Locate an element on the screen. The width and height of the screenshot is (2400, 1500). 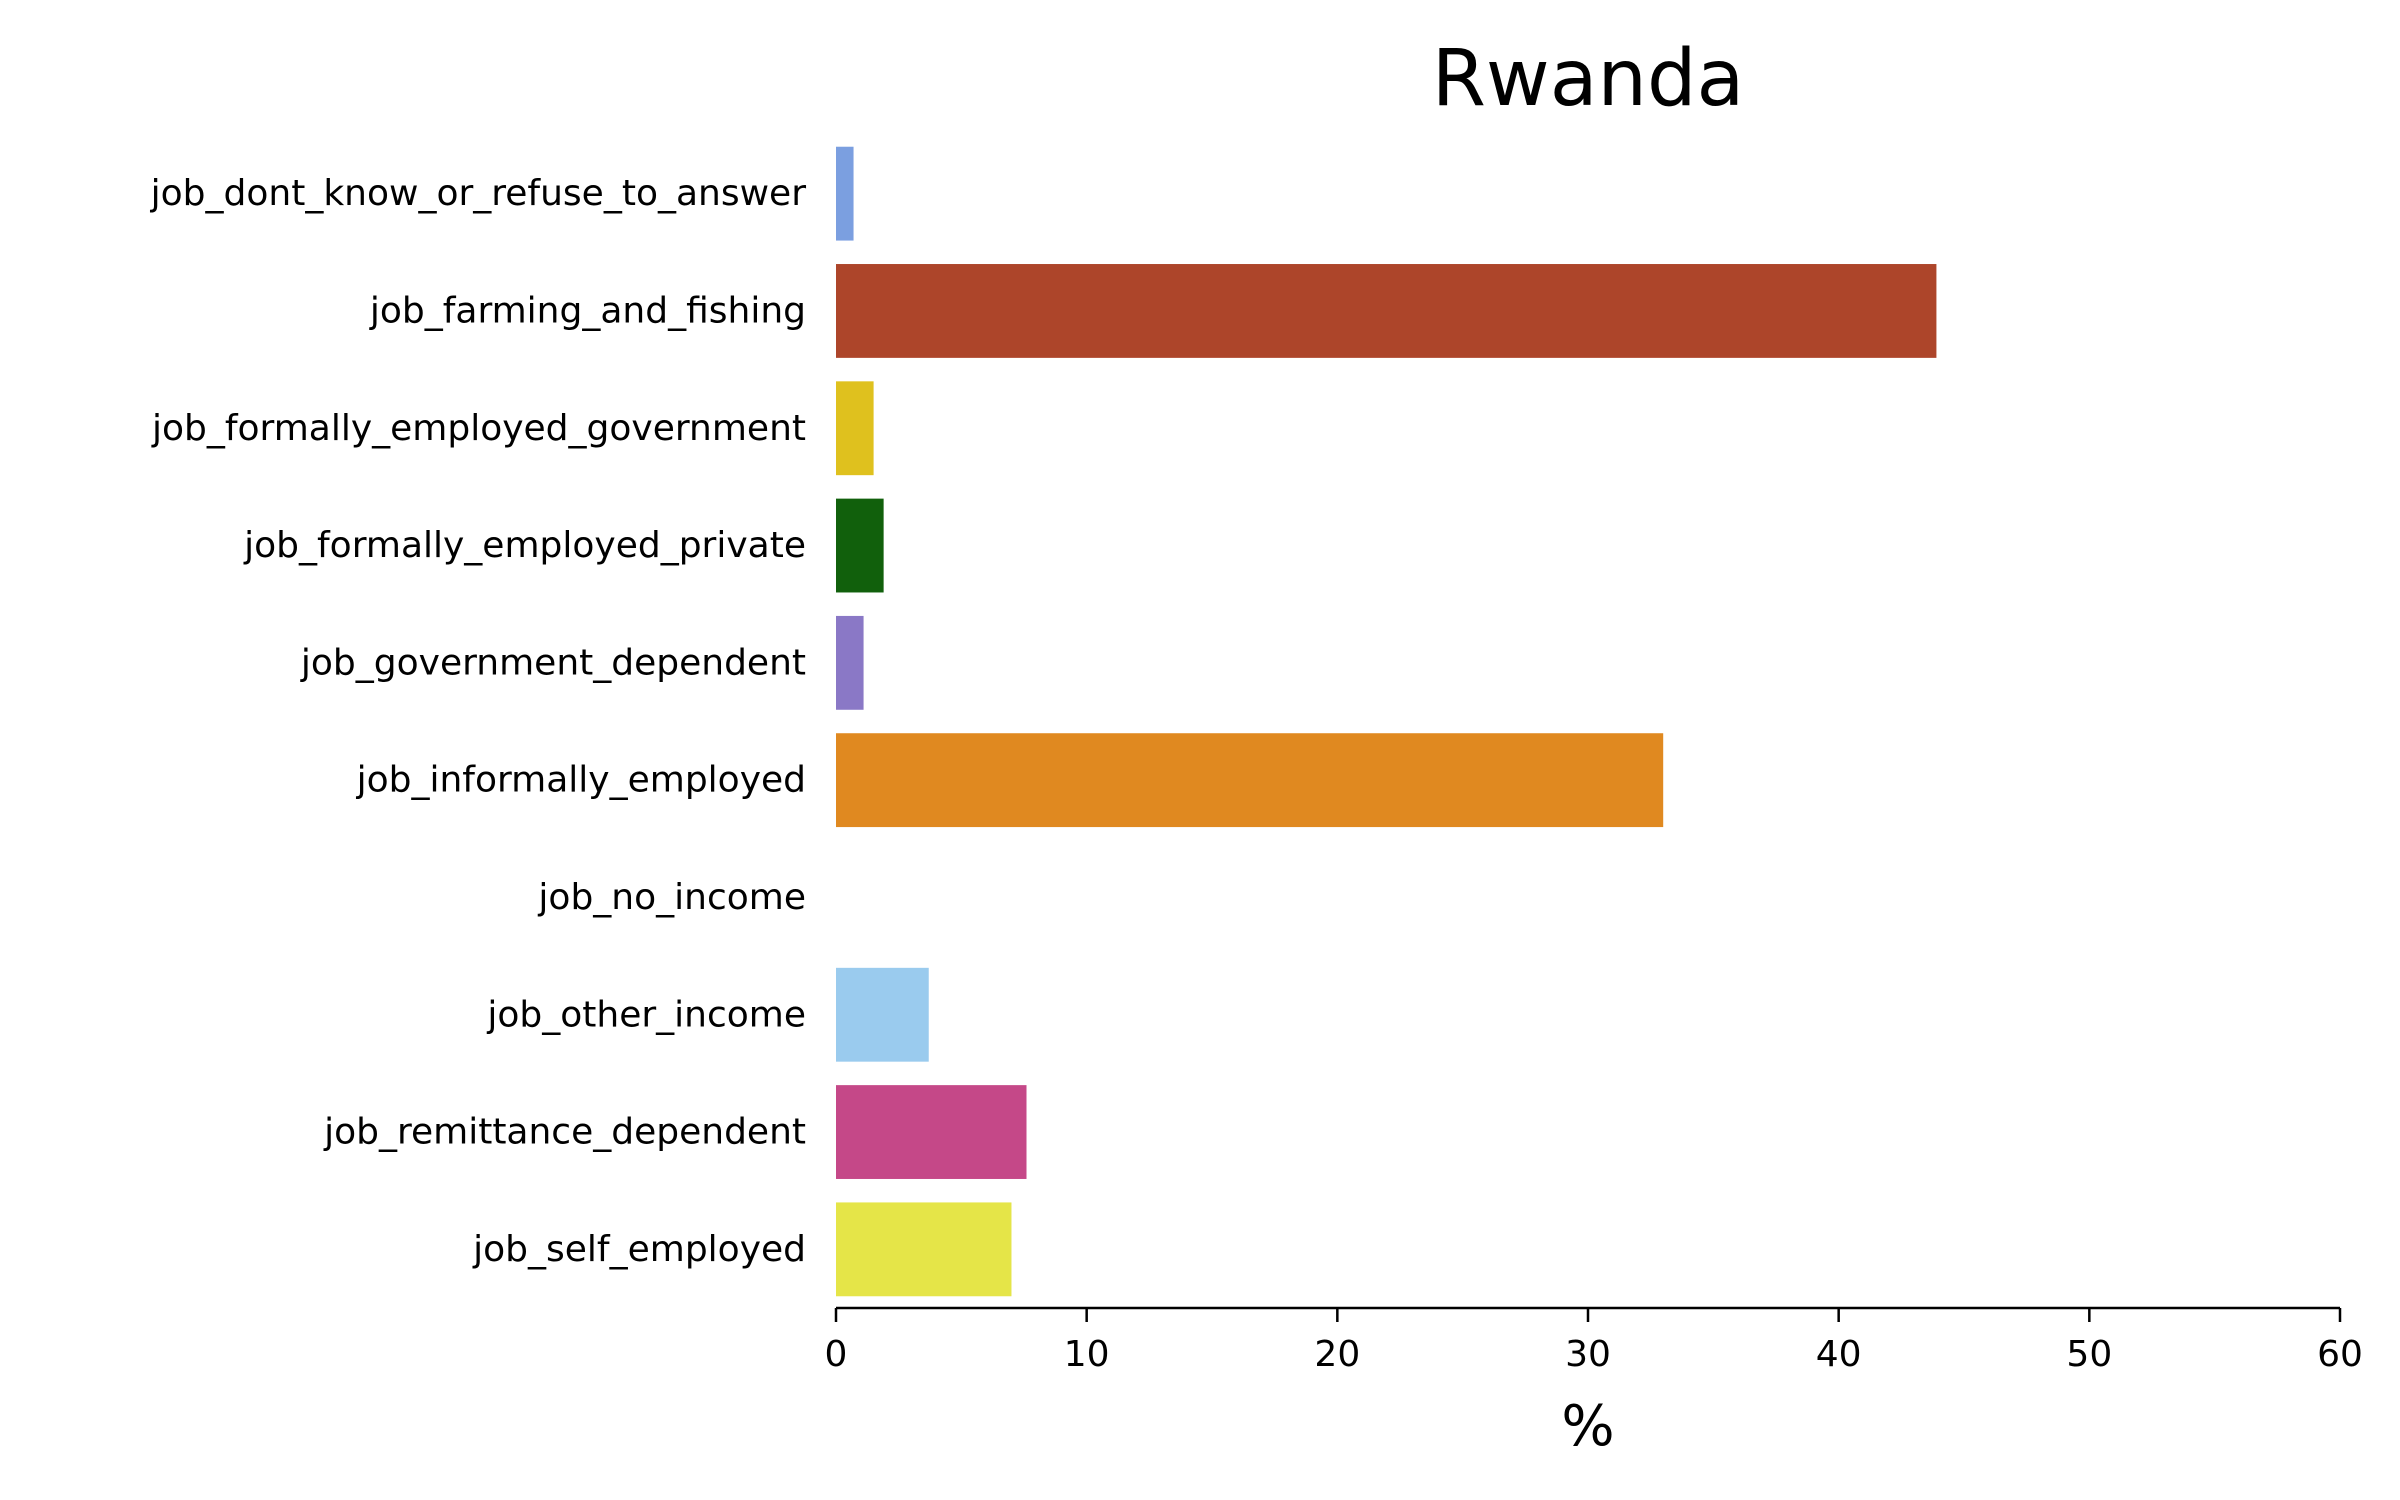
bar-job_other_income is located at coordinates (882, 1014).